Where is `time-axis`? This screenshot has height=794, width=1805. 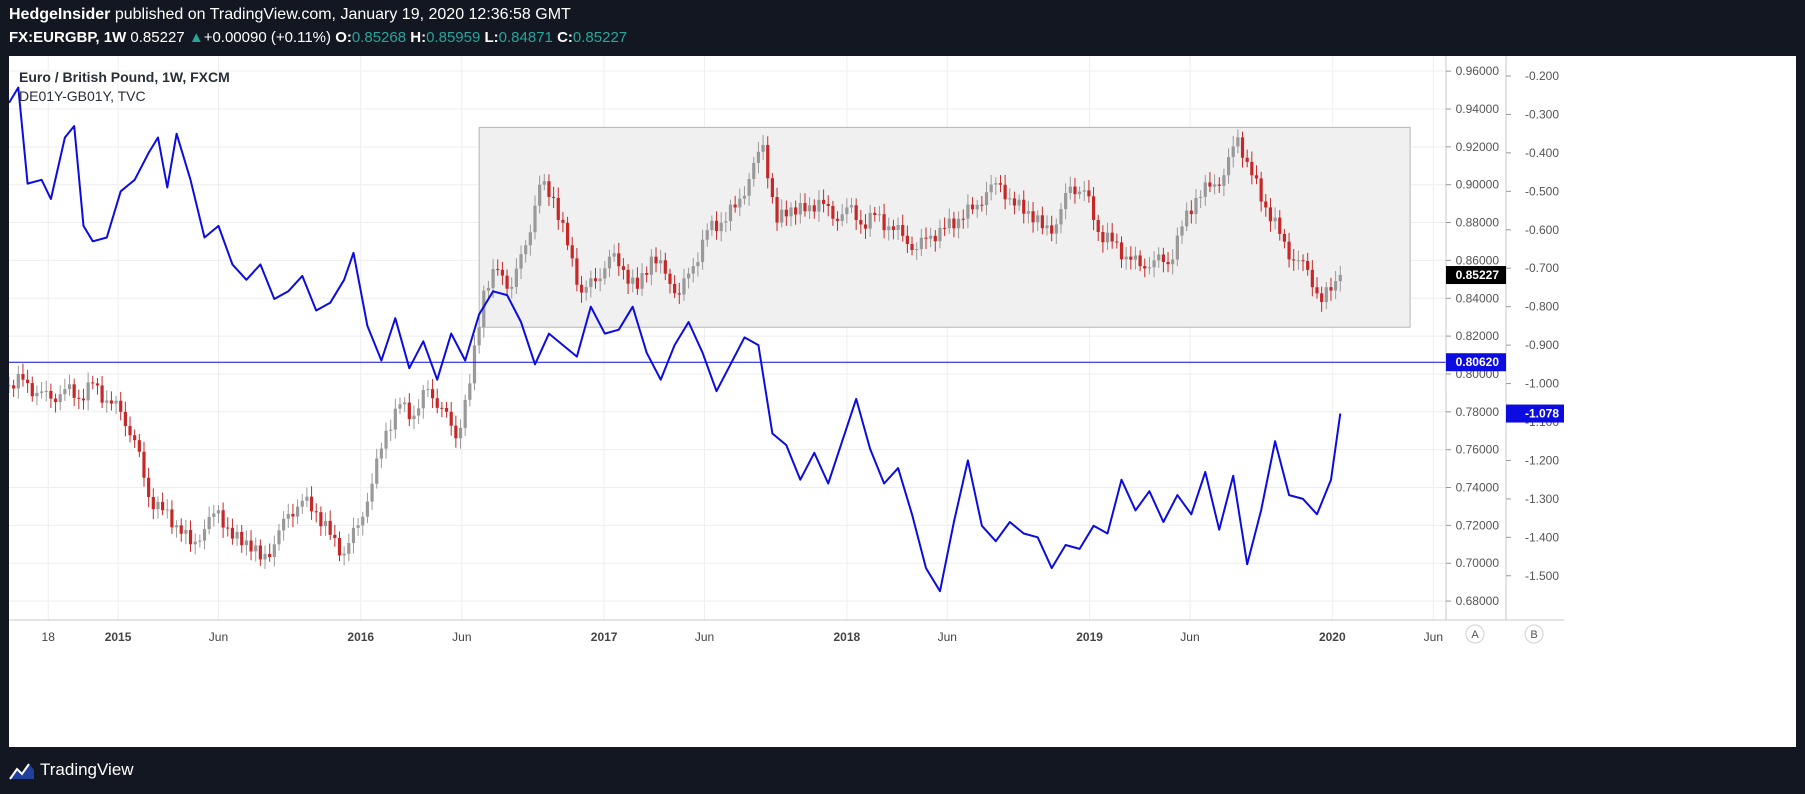 time-axis is located at coordinates (727, 633).